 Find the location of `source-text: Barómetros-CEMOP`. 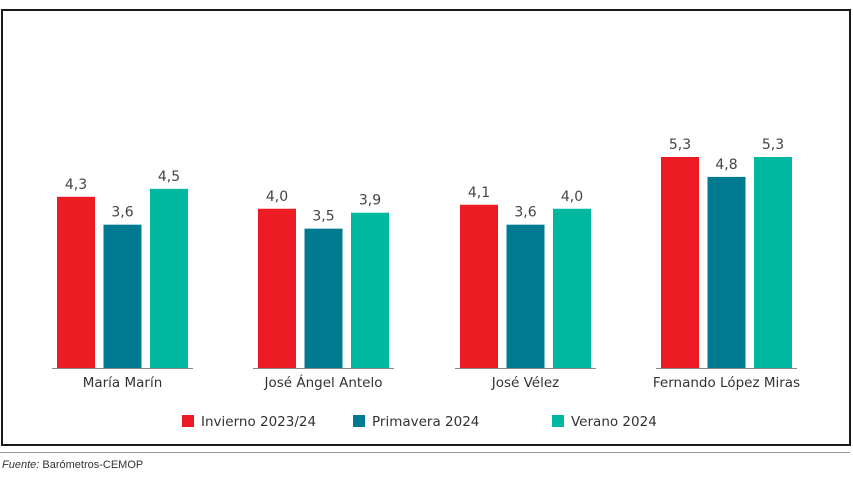

source-text: Barómetros-CEMOP is located at coordinates (93, 465).